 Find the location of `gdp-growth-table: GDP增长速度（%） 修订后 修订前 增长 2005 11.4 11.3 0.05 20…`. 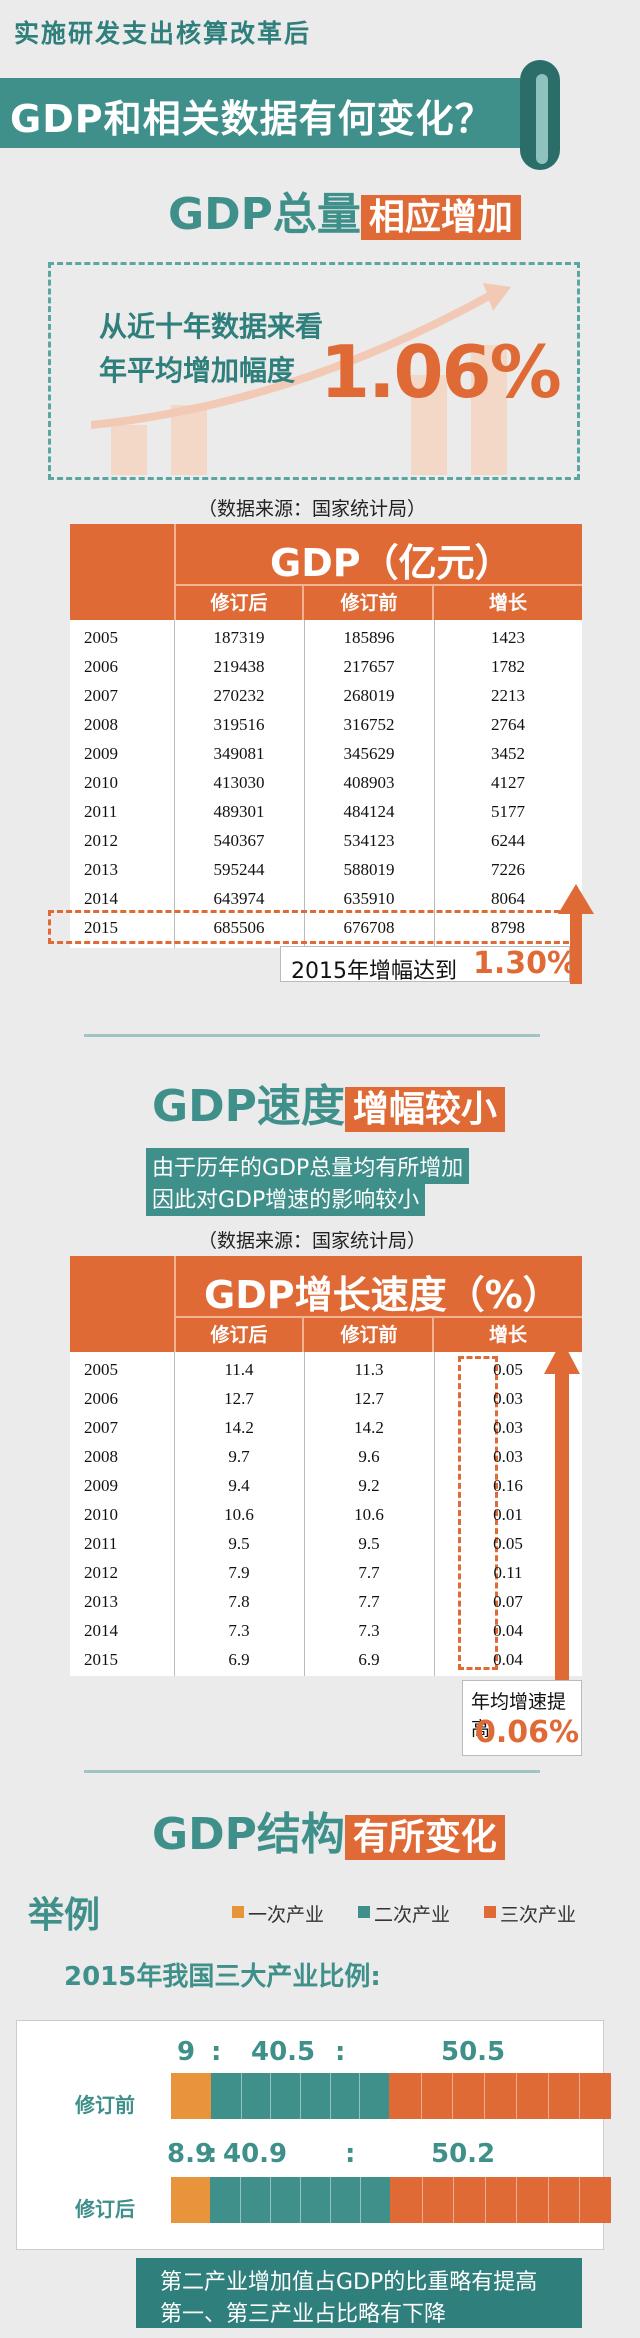

gdp-growth-table: GDP增长速度（%） 修订后 修订前 增长 2005 11.4 11.3 0.05 20… is located at coordinates (326, 1466).